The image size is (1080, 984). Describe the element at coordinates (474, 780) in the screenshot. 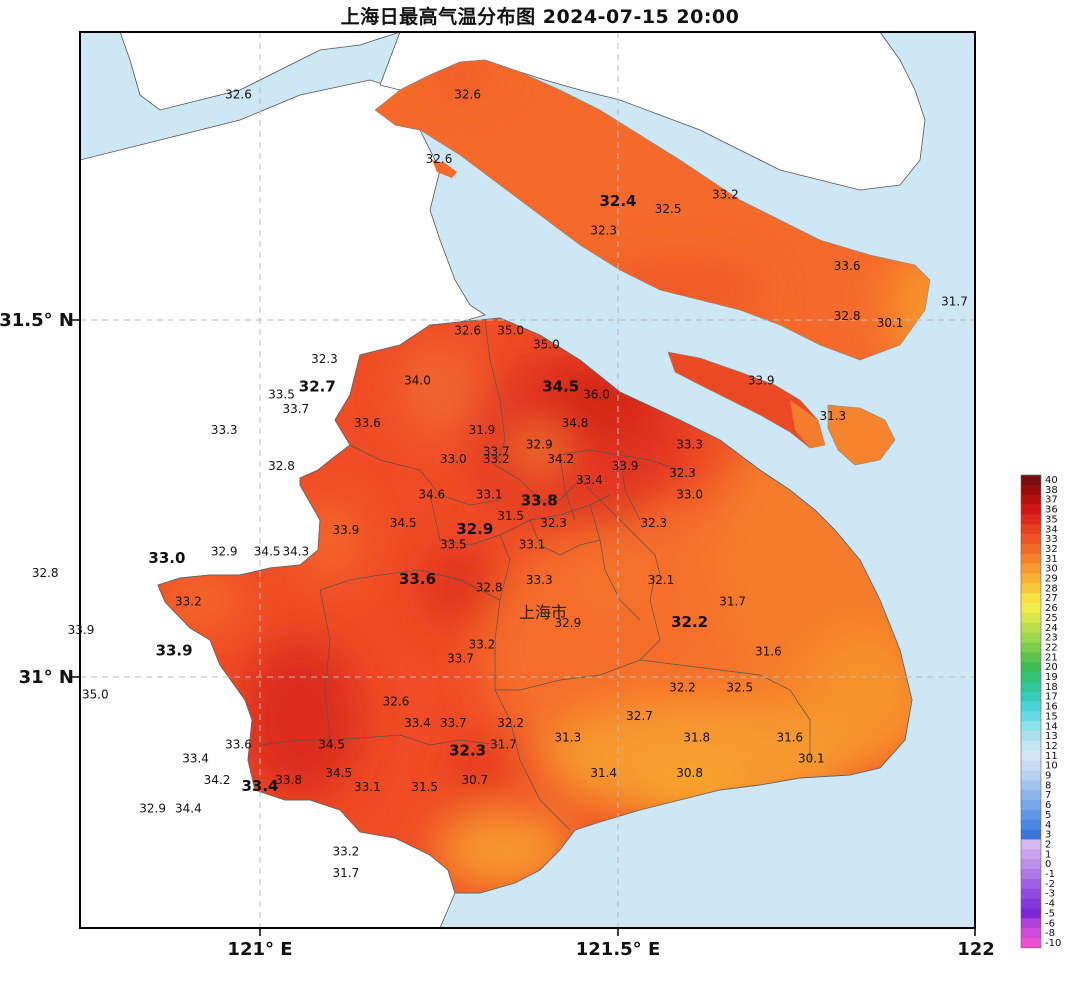

I see `station-value: 30.7` at that location.